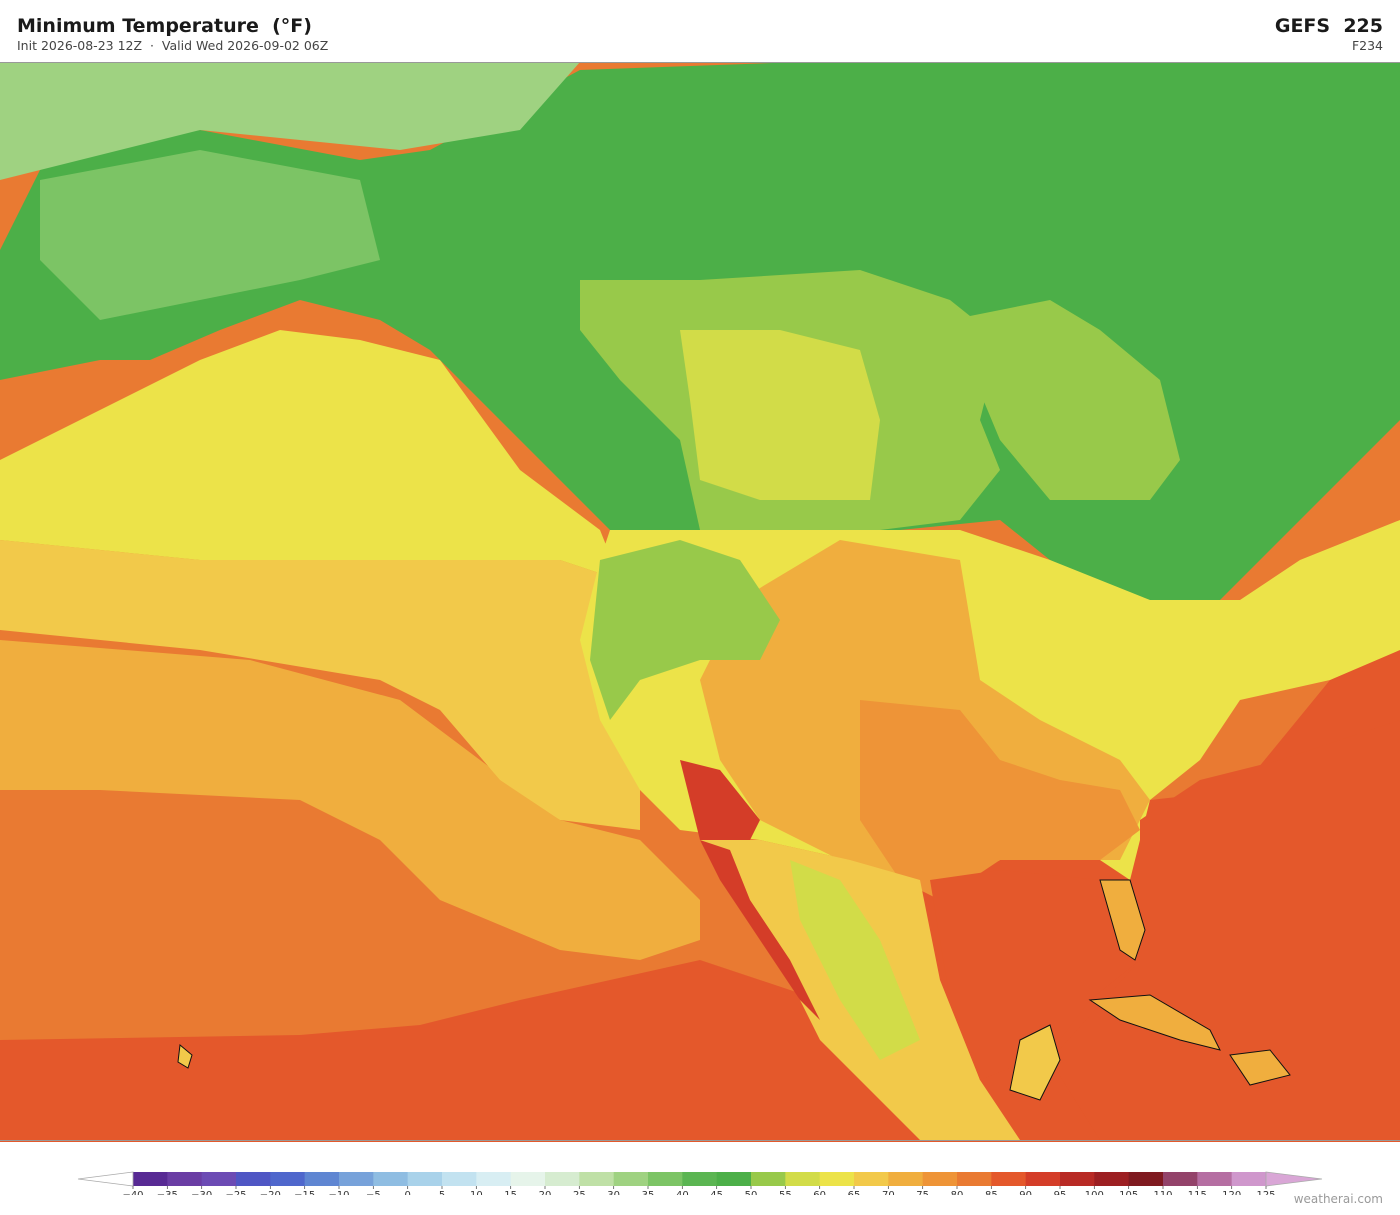  I want to click on colorbar-tick-label: −30, so click(201, 1192).